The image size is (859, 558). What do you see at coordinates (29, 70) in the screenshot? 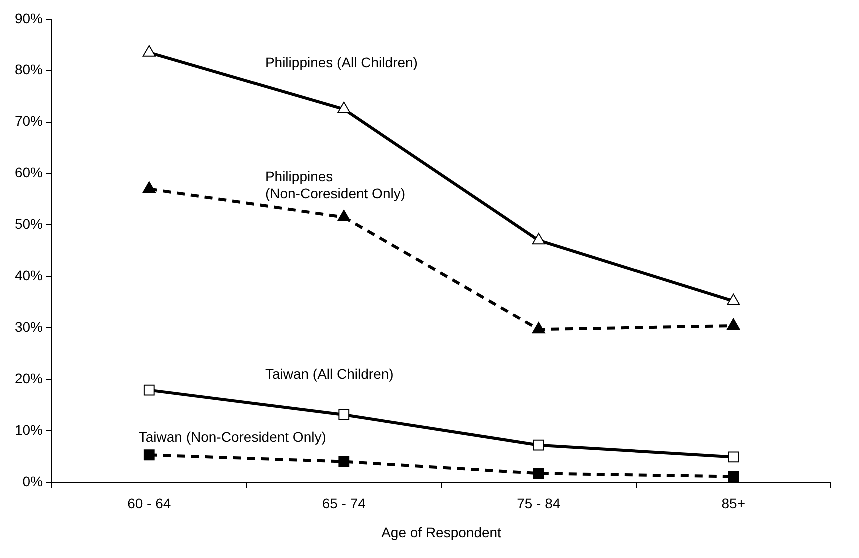
I see `y-tick-label: 80%` at bounding box center [29, 70].